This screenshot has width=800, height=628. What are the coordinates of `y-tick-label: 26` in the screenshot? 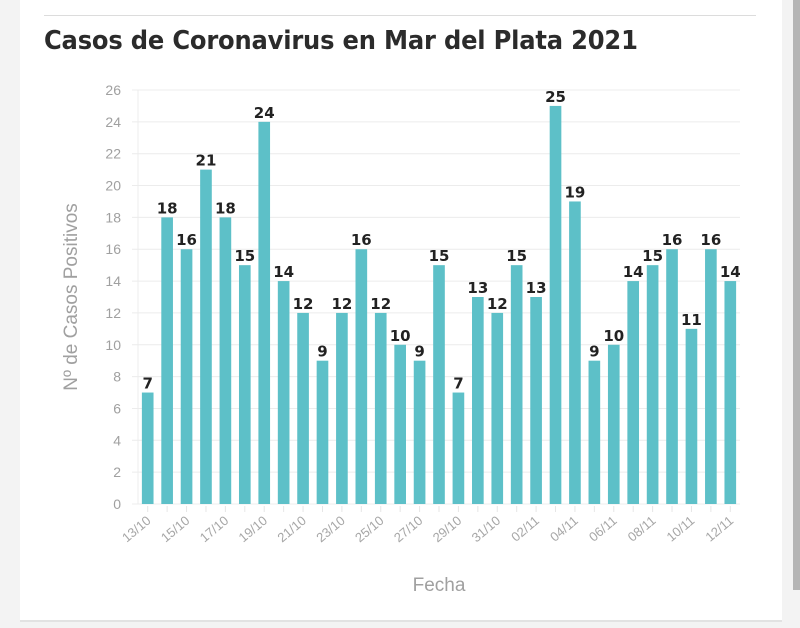 It's located at (113, 90).